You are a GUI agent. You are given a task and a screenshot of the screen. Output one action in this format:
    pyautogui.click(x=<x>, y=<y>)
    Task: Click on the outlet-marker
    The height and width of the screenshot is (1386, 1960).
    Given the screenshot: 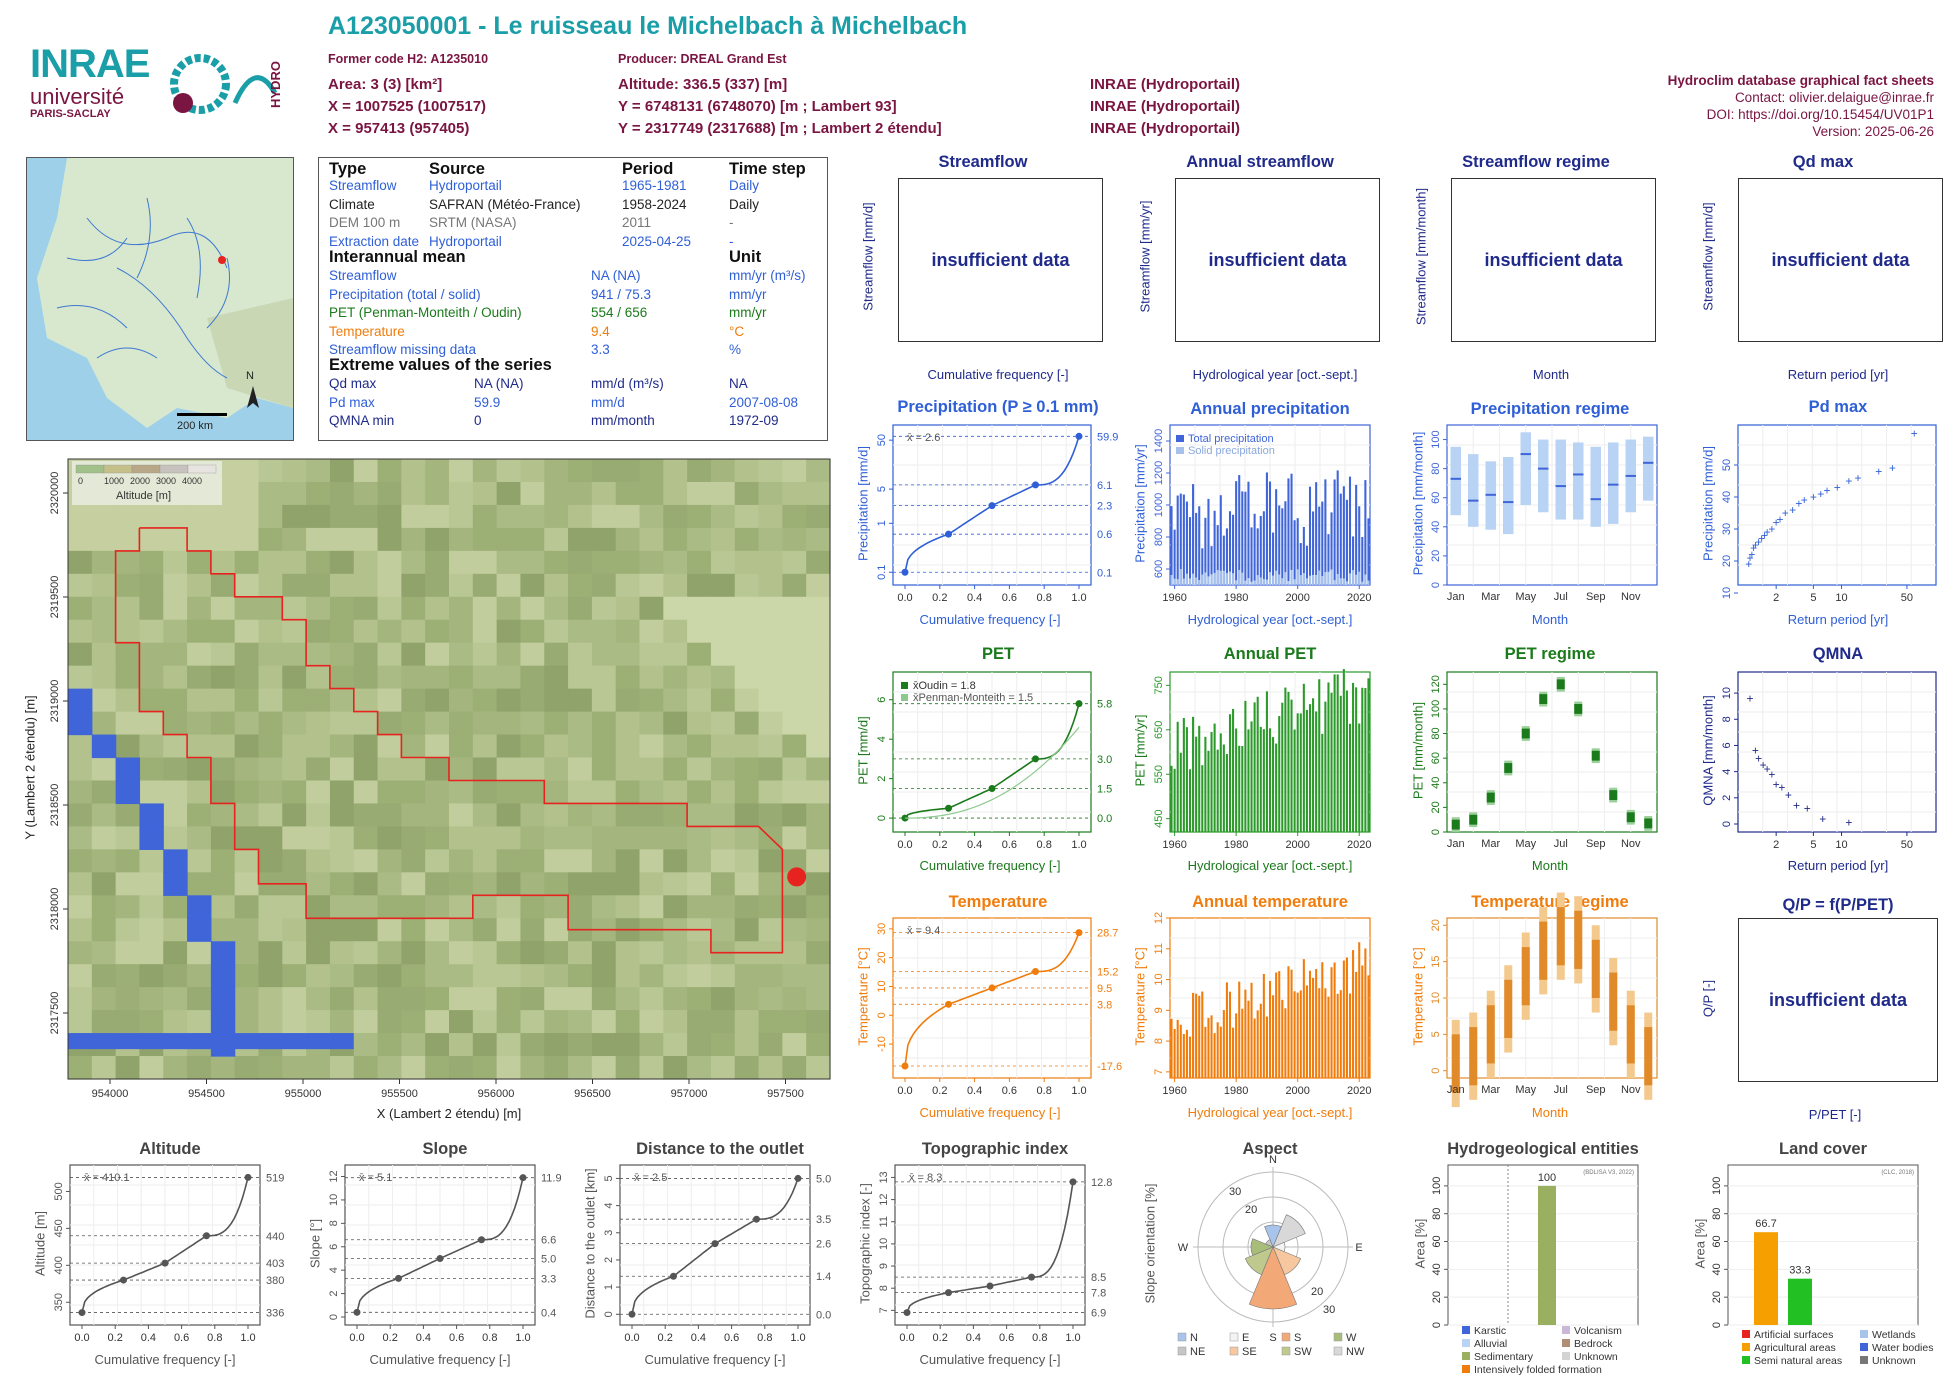 What is the action you would take?
    pyautogui.click(x=797, y=877)
    